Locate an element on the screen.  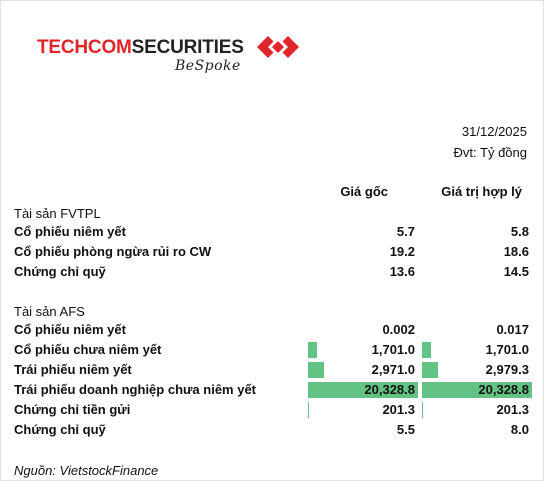
fair-value-value: 8.0 is located at coordinates (519, 429).